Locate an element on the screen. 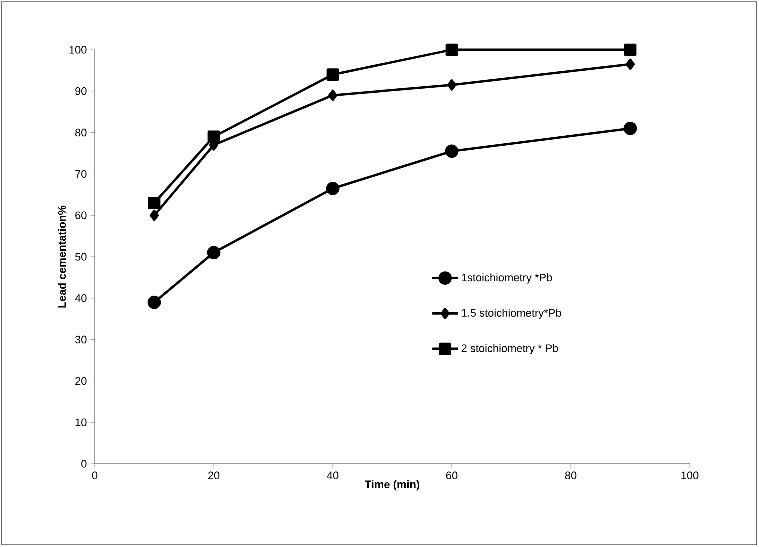 The height and width of the screenshot is (547, 759). y-tick-label: 50 is located at coordinates (81, 257).